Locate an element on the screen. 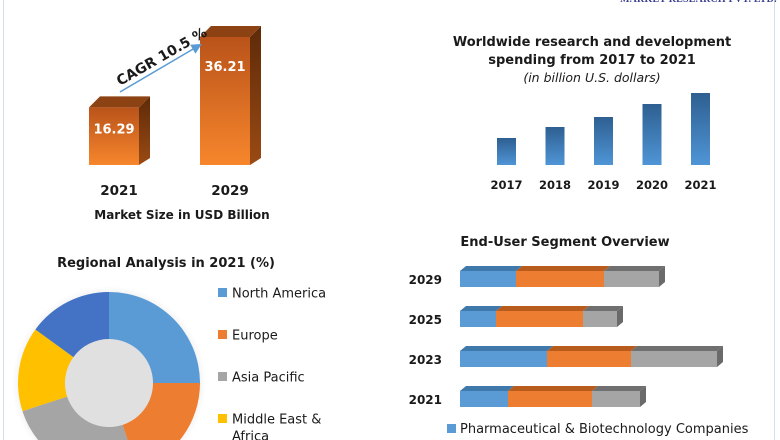 This screenshot has height=440, width=780. donut-slice-latin-america is located at coordinates (72, 325).